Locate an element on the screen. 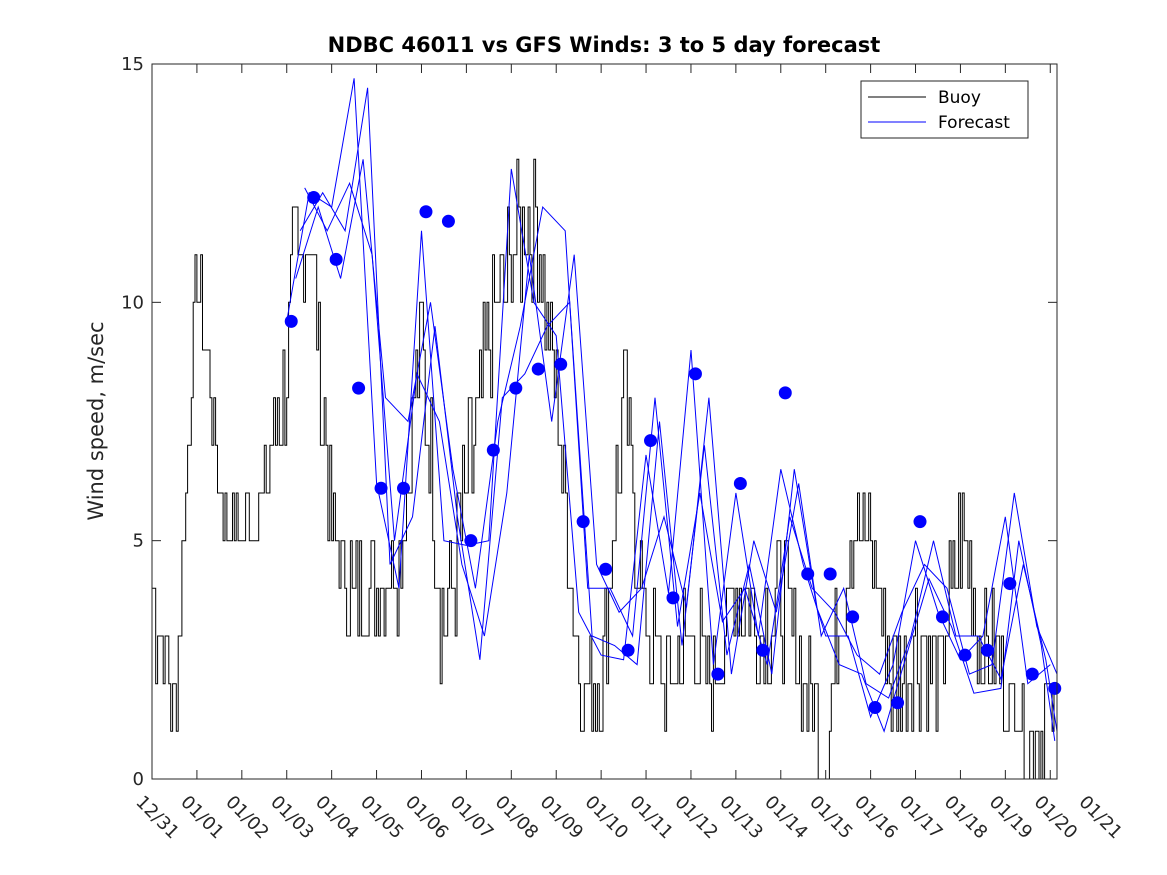 This screenshot has height=875, width=1167. legend: Buoy Forecast is located at coordinates (944, 109).